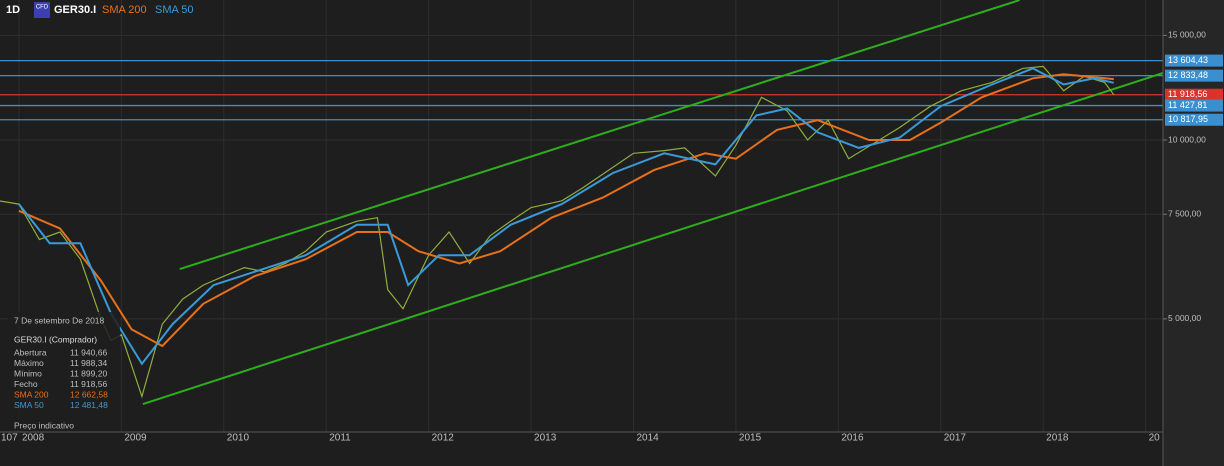 The width and height of the screenshot is (1224, 466). What do you see at coordinates (1188, 75) in the screenshot?
I see `level-label: 12 833,48` at bounding box center [1188, 75].